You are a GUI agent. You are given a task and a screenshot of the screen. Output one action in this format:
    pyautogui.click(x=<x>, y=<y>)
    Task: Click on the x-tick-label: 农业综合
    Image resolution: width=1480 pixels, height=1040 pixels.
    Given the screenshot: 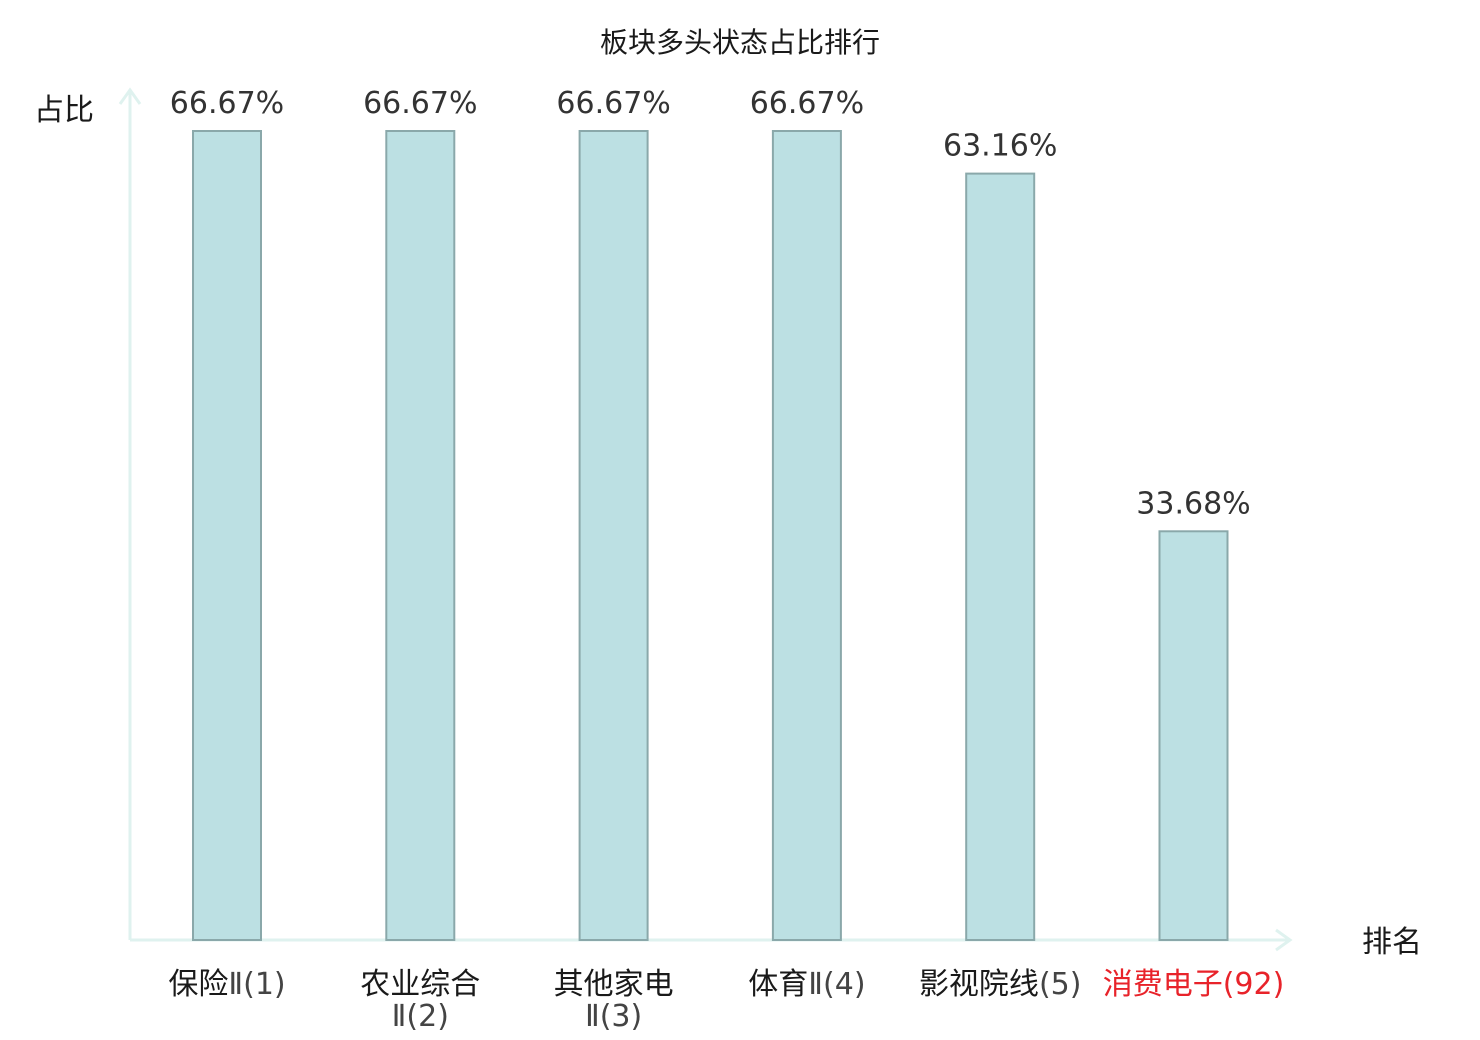 What is the action you would take?
    pyautogui.click(x=420, y=984)
    